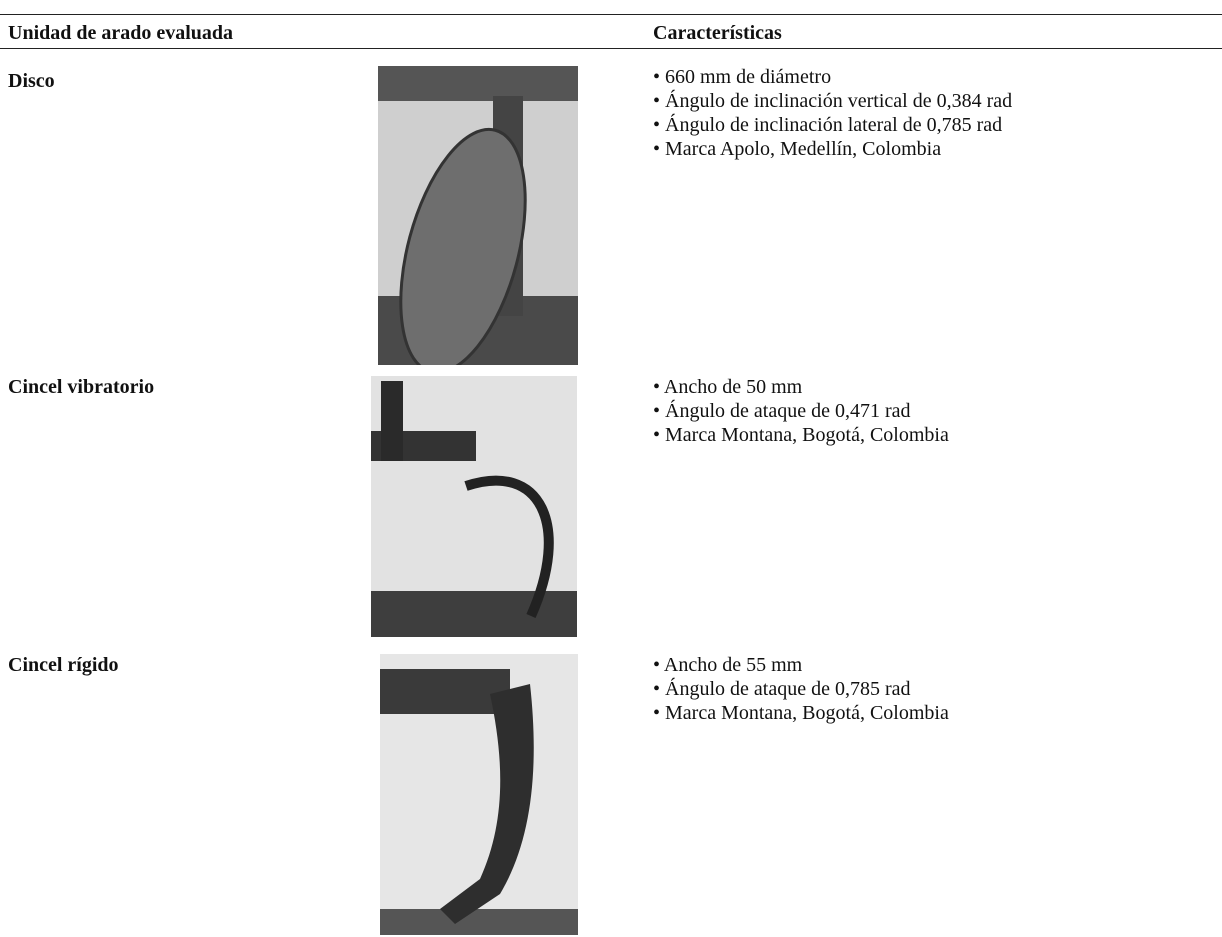  I want to click on header-rule, so click(611, 48).